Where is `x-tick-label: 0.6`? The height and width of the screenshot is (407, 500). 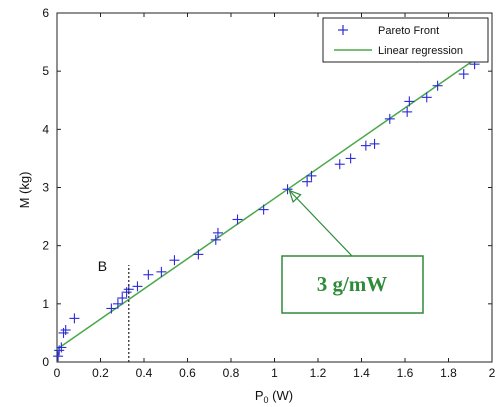
x-tick-label: 0.6 is located at coordinates (187, 373).